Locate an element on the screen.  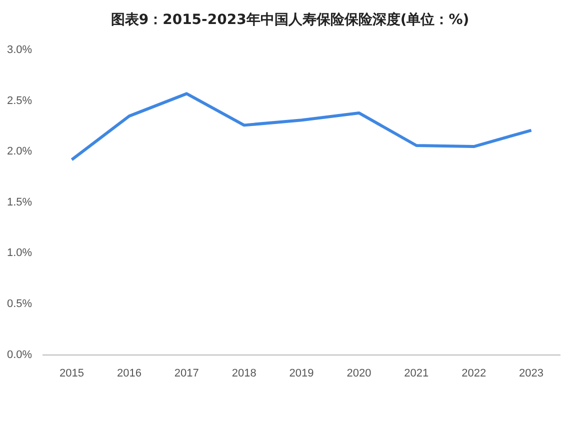
x-tick-label: 2022 is located at coordinates (474, 373).